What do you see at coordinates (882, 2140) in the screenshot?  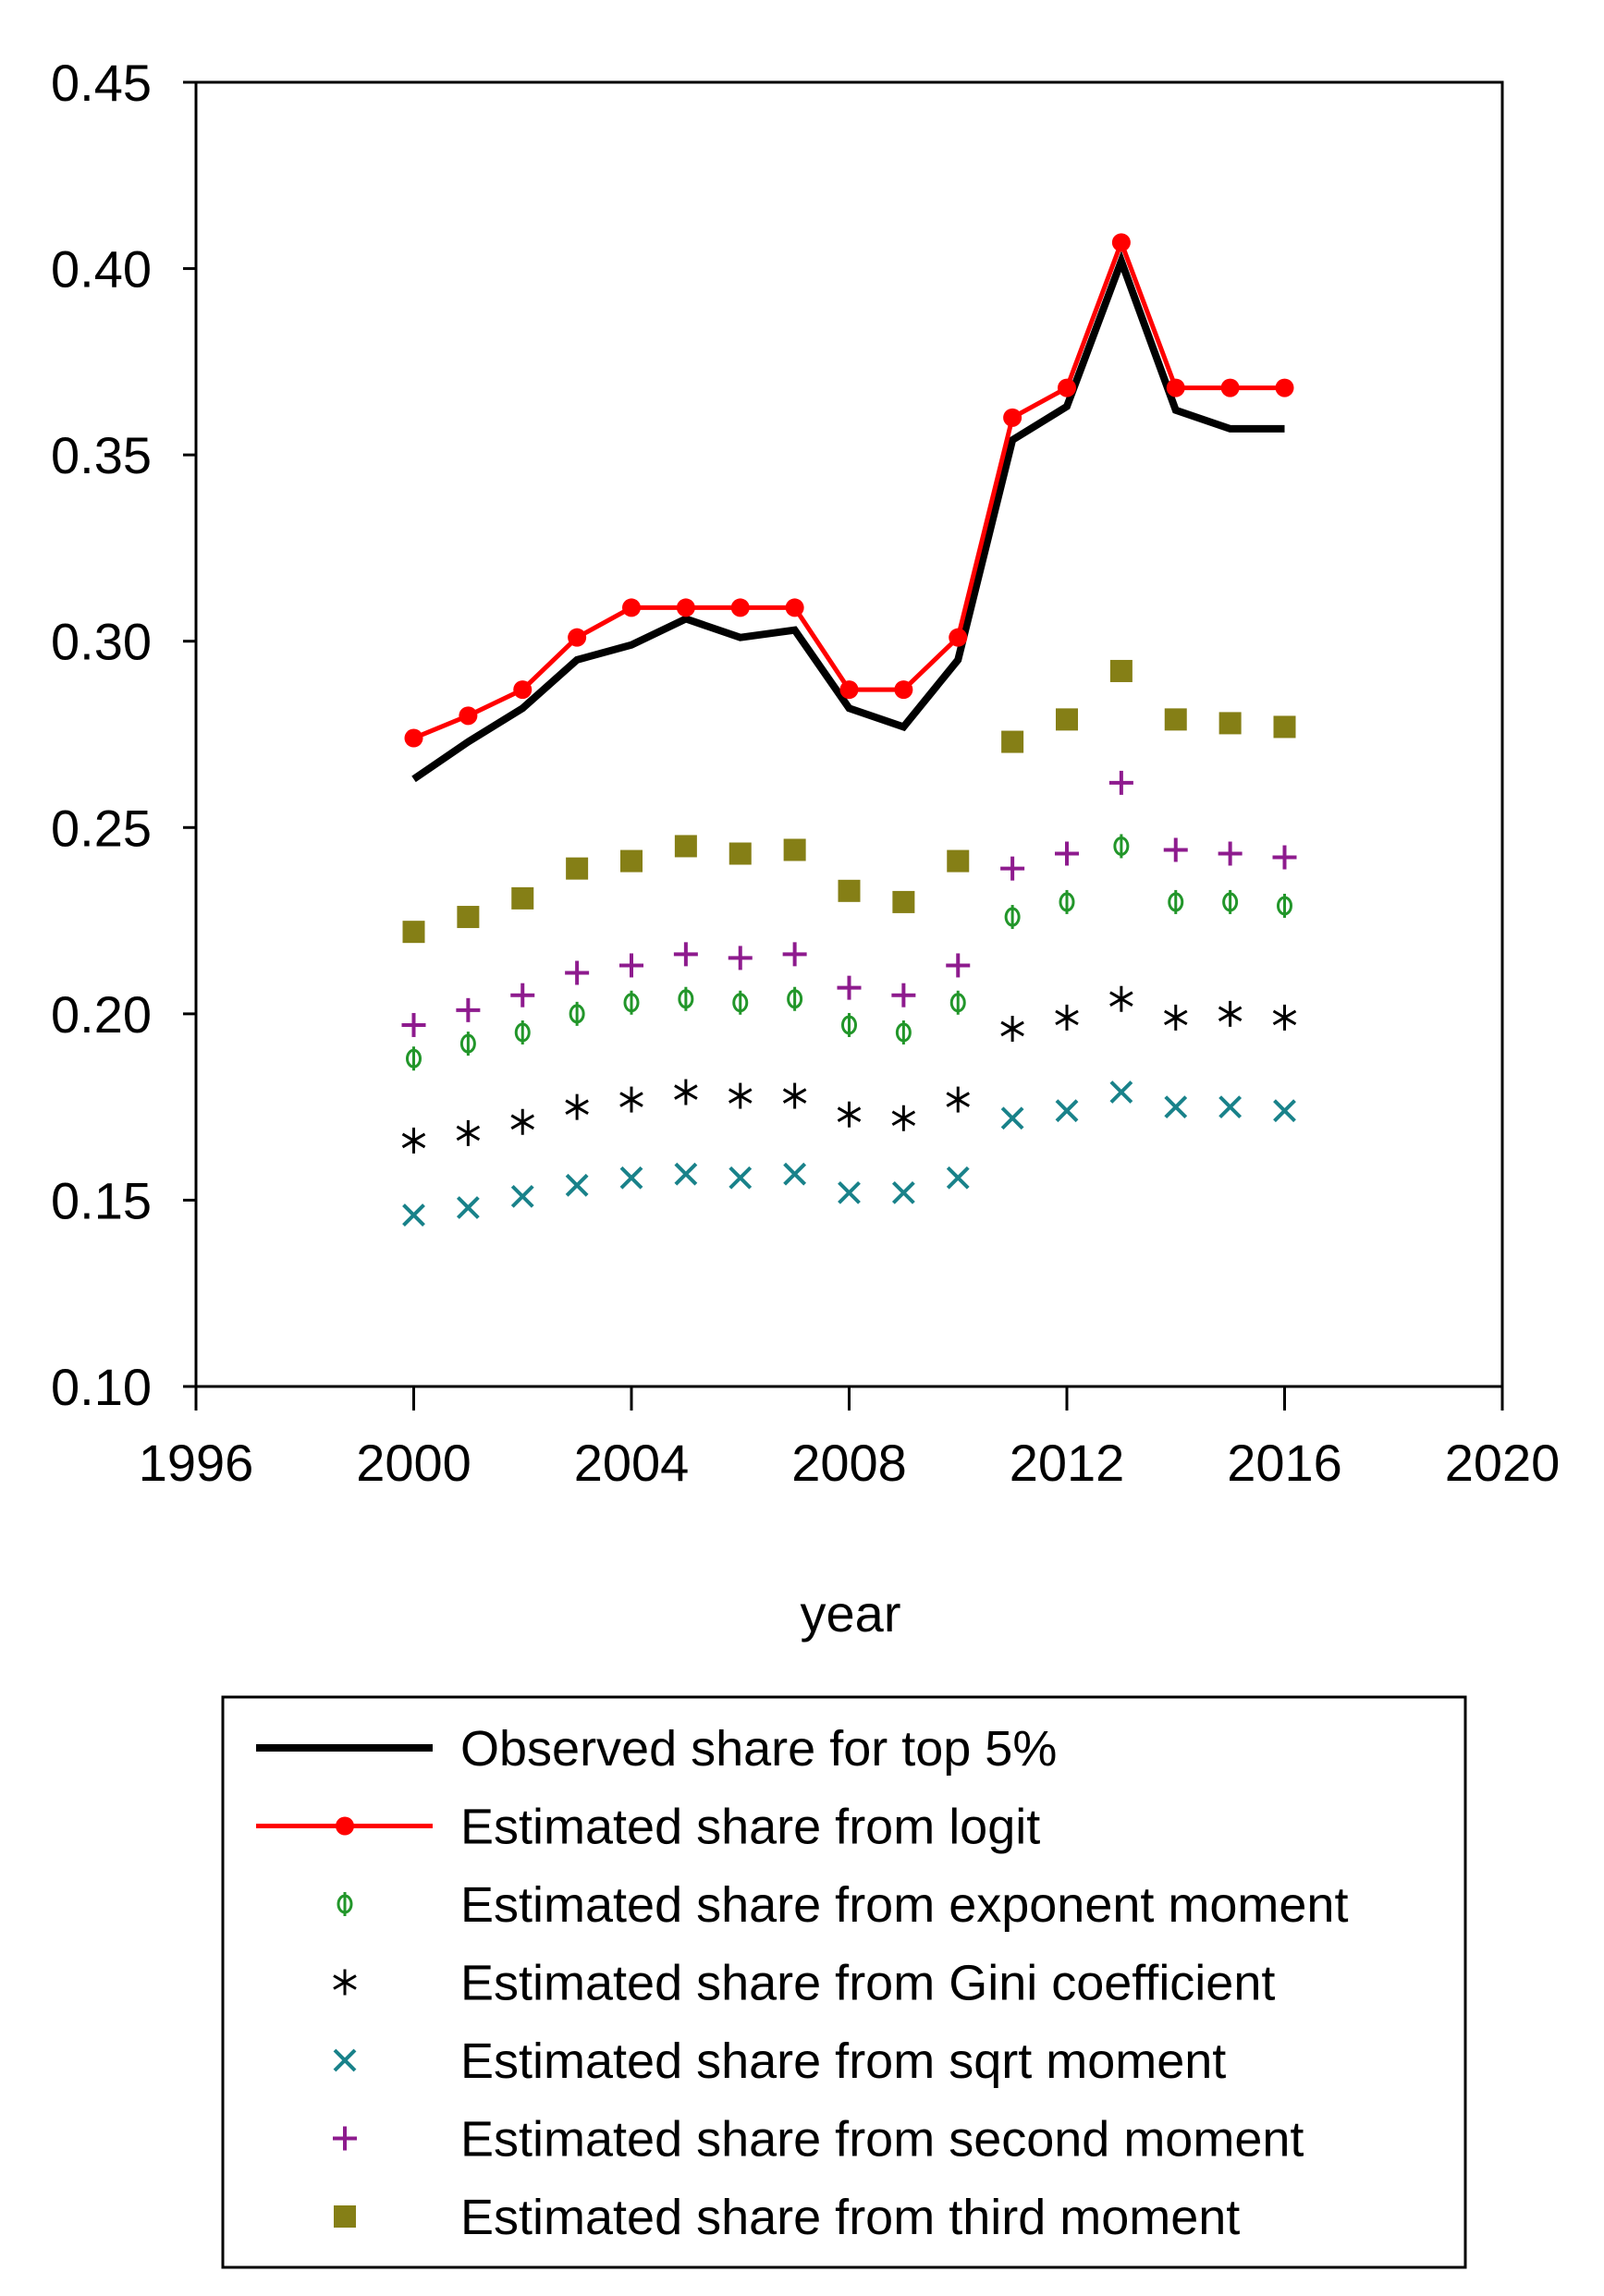 I see `legend-label: Estimated share from second moment` at bounding box center [882, 2140].